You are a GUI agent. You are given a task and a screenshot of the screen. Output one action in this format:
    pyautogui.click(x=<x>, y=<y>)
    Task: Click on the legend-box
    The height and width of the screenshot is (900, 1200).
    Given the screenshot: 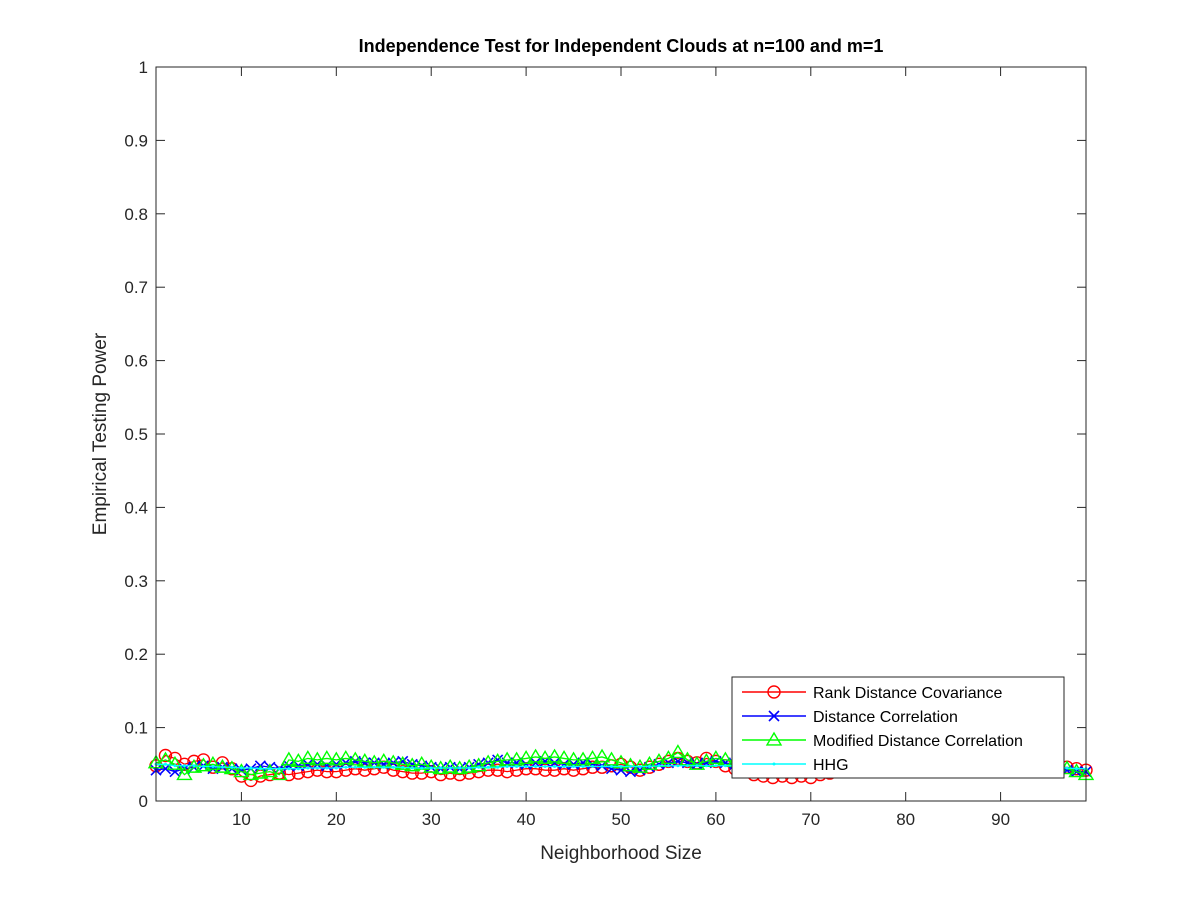 What is the action you would take?
    pyautogui.click(x=898, y=727)
    